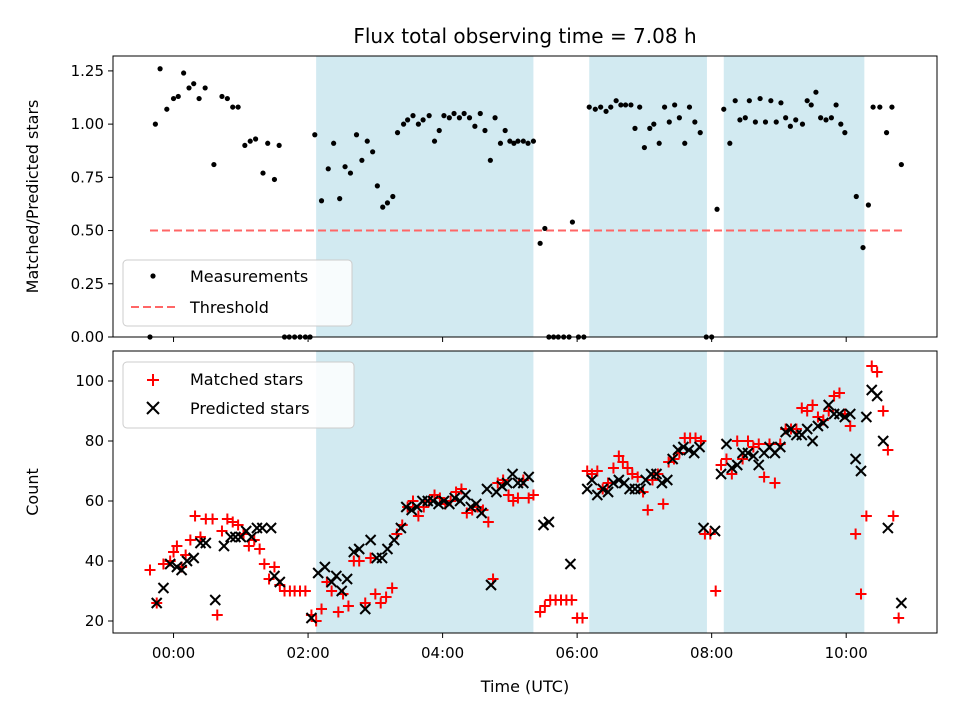  What do you see at coordinates (510, 339) in the screenshot?
I see `ratio-x-ticks` at bounding box center [510, 339].